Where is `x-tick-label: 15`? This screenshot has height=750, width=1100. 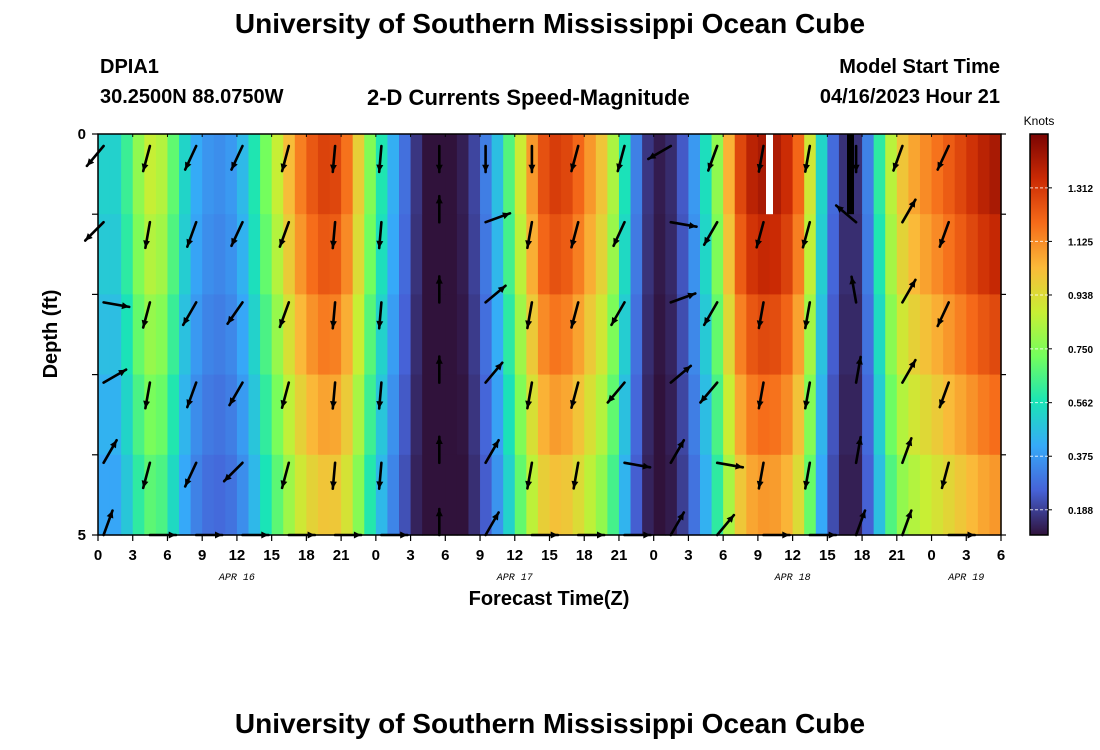 x-tick-label: 15 is located at coordinates (827, 555).